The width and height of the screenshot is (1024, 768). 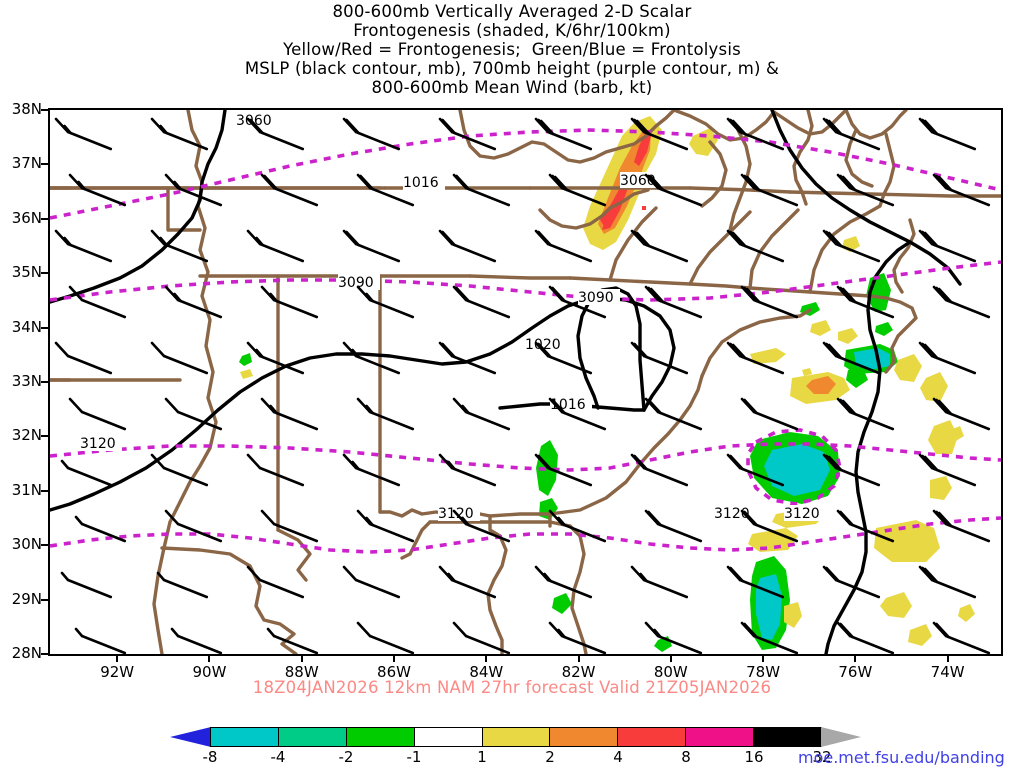 I want to click on watermark-url: moe.met.fsu.edu/banding, so click(x=901, y=757).